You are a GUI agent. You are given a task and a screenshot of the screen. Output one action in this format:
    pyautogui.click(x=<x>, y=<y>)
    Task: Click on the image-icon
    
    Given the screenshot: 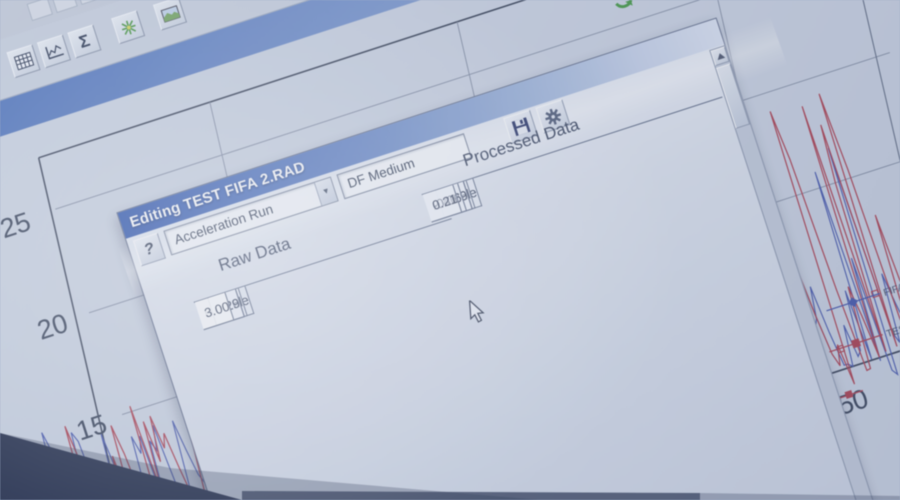 What is the action you would take?
    pyautogui.click(x=170, y=15)
    